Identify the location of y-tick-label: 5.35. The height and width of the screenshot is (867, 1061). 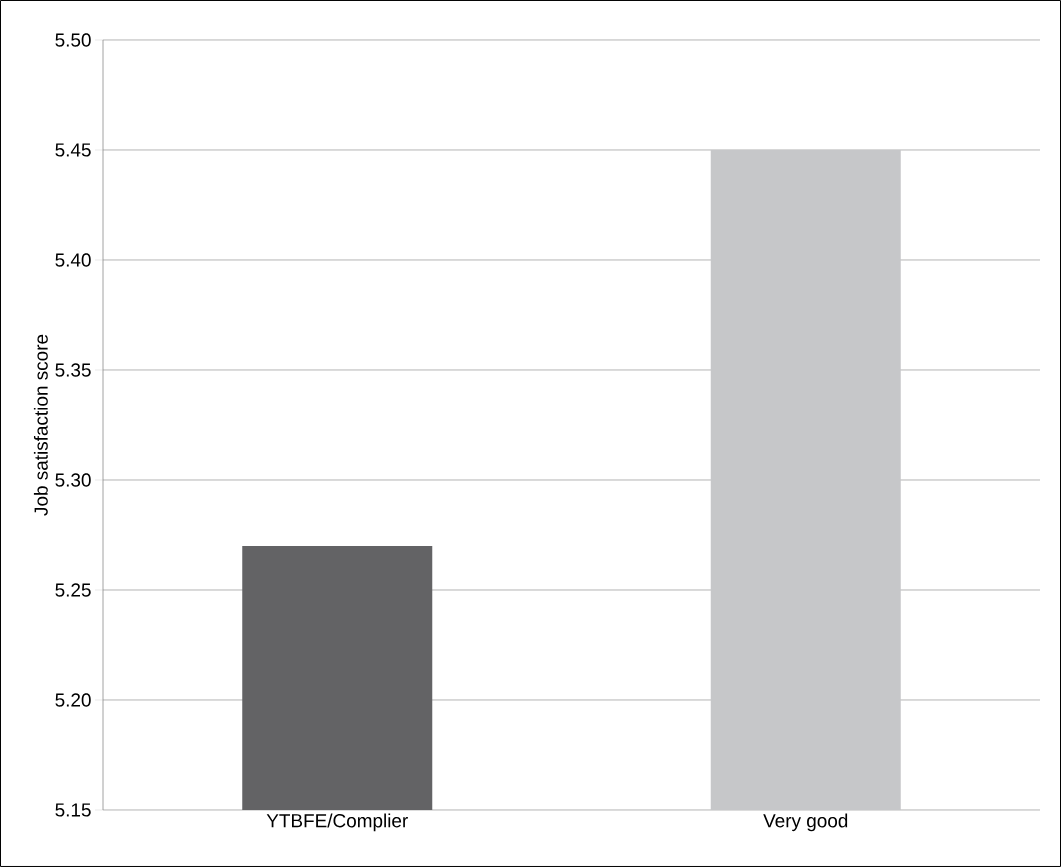
(73, 370).